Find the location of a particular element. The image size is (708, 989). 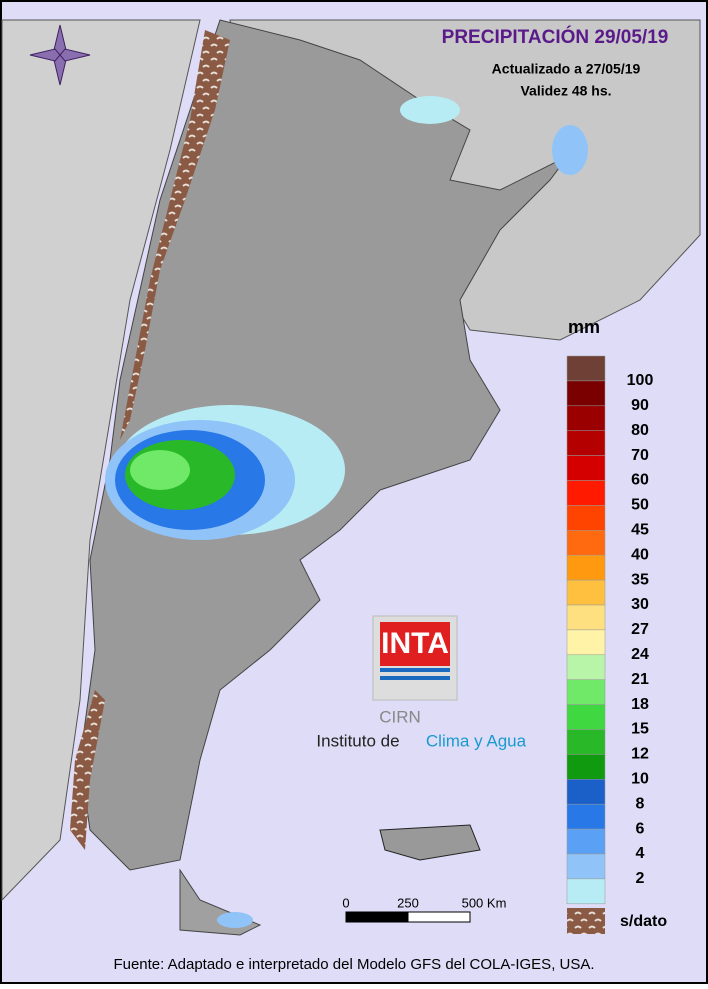

legend-label: 50 is located at coordinates (640, 505).